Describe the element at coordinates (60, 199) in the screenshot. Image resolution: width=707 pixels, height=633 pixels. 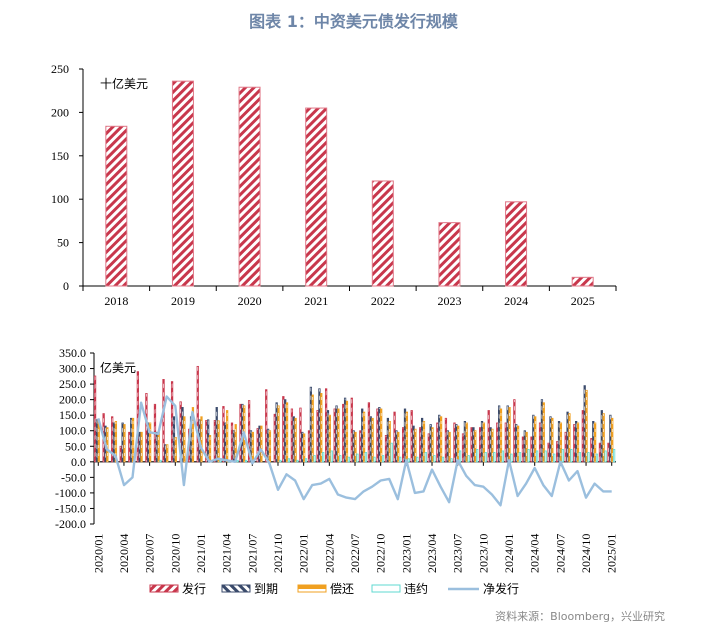
I see `y-tick-label: 100` at that location.